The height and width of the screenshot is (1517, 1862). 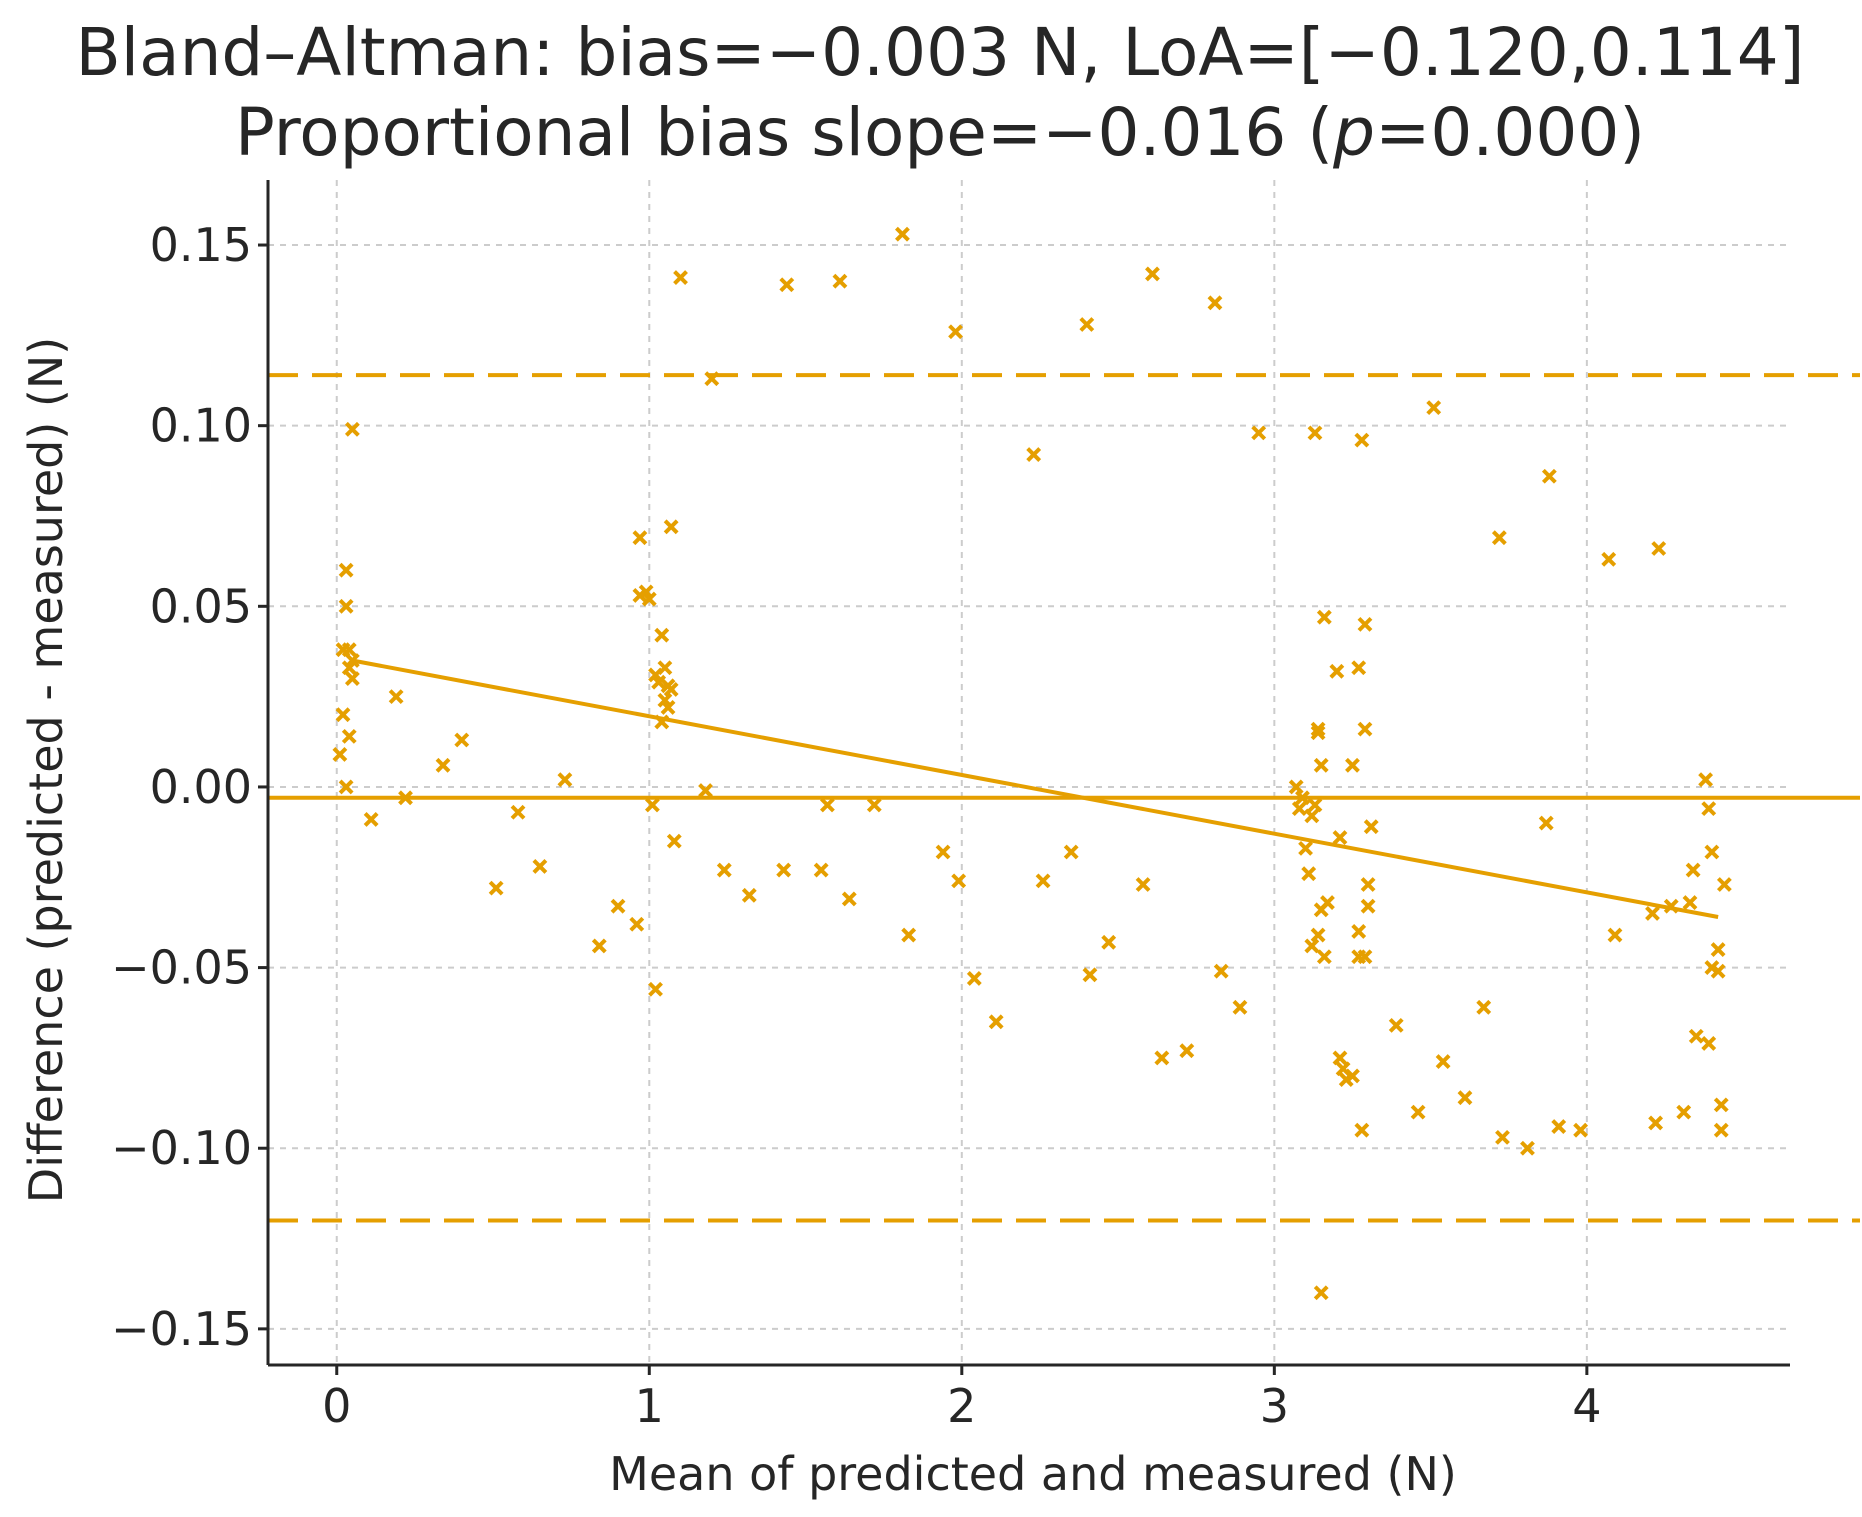 I want to click on regression-line, so click(x=1035, y=788).